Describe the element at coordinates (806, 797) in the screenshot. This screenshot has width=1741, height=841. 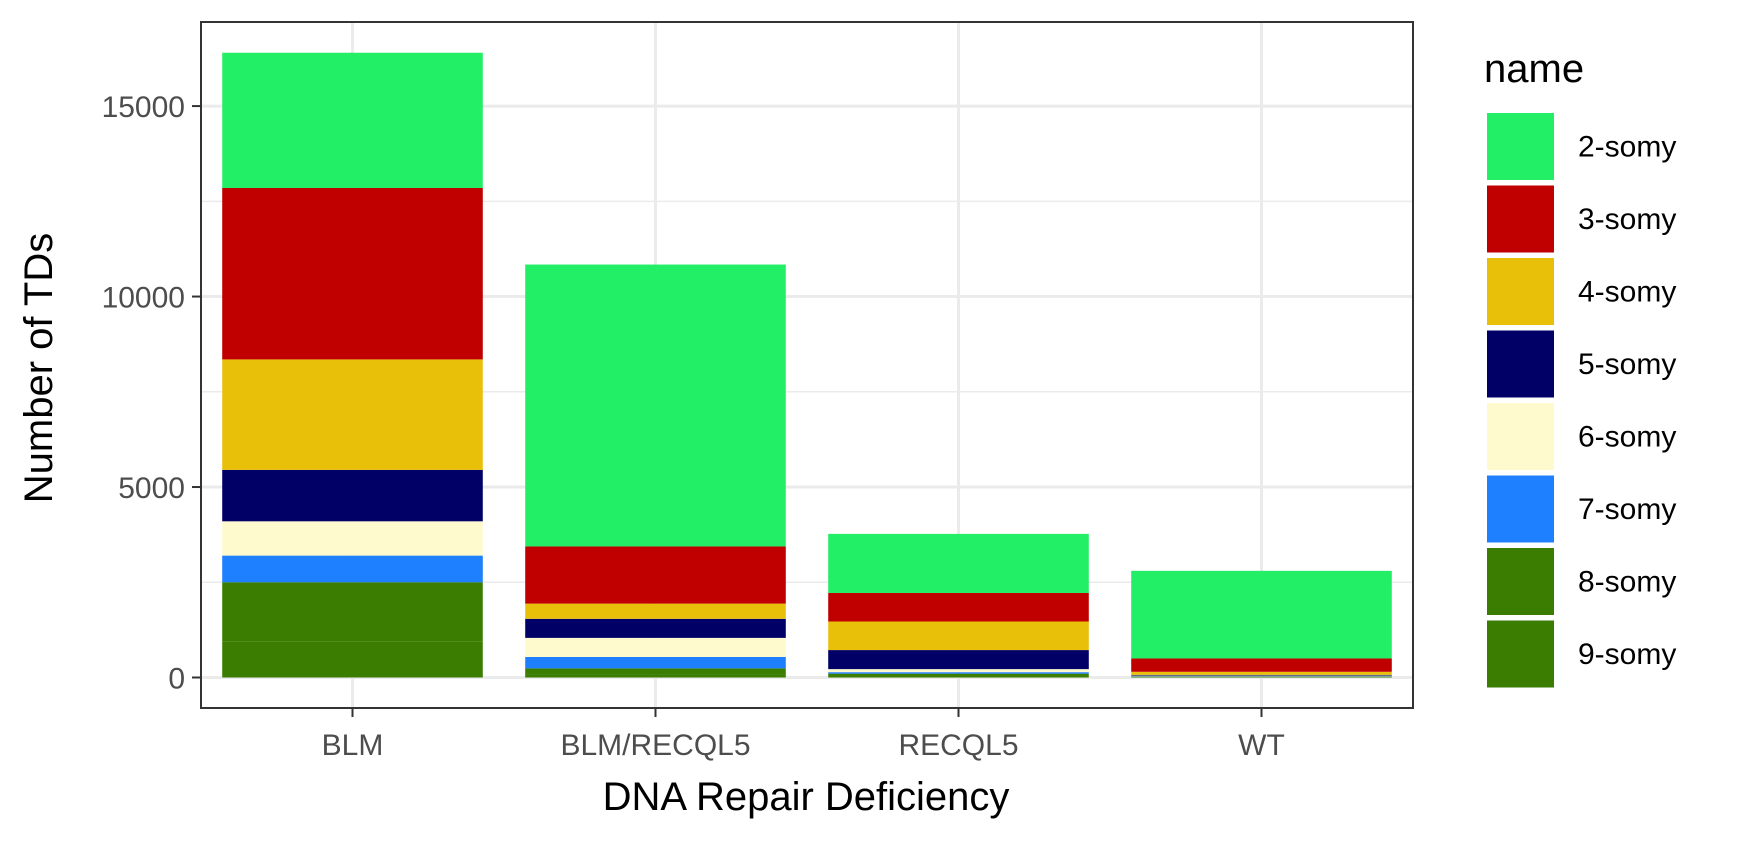
I see `x-axis-title: DNA Repair Deficiency` at that location.